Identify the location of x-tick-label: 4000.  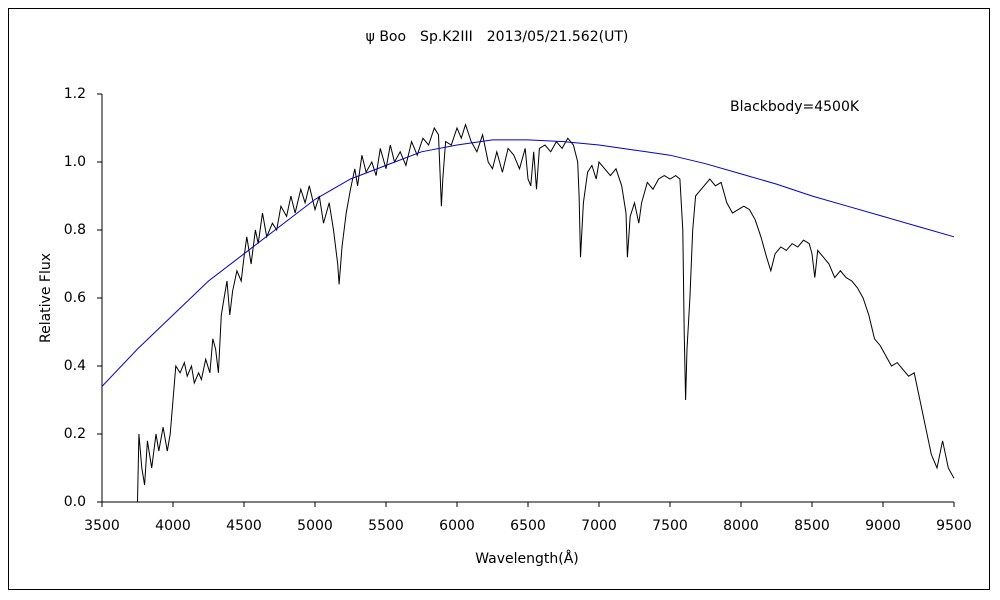
(173, 526).